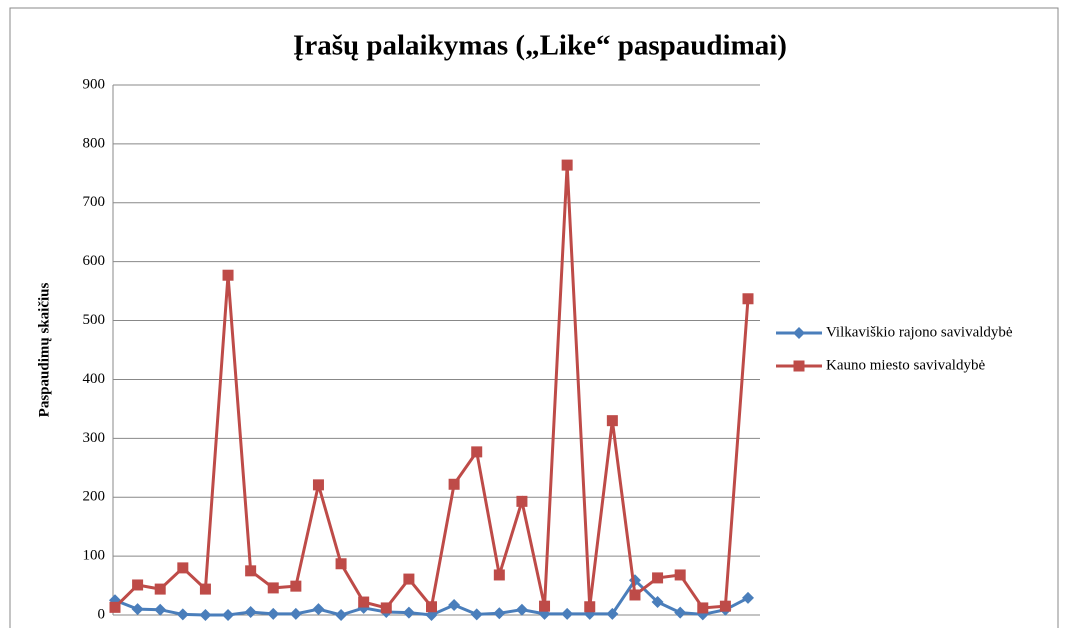 The height and width of the screenshot is (628, 1068). I want to click on y-tick-label: 200, so click(94, 497).